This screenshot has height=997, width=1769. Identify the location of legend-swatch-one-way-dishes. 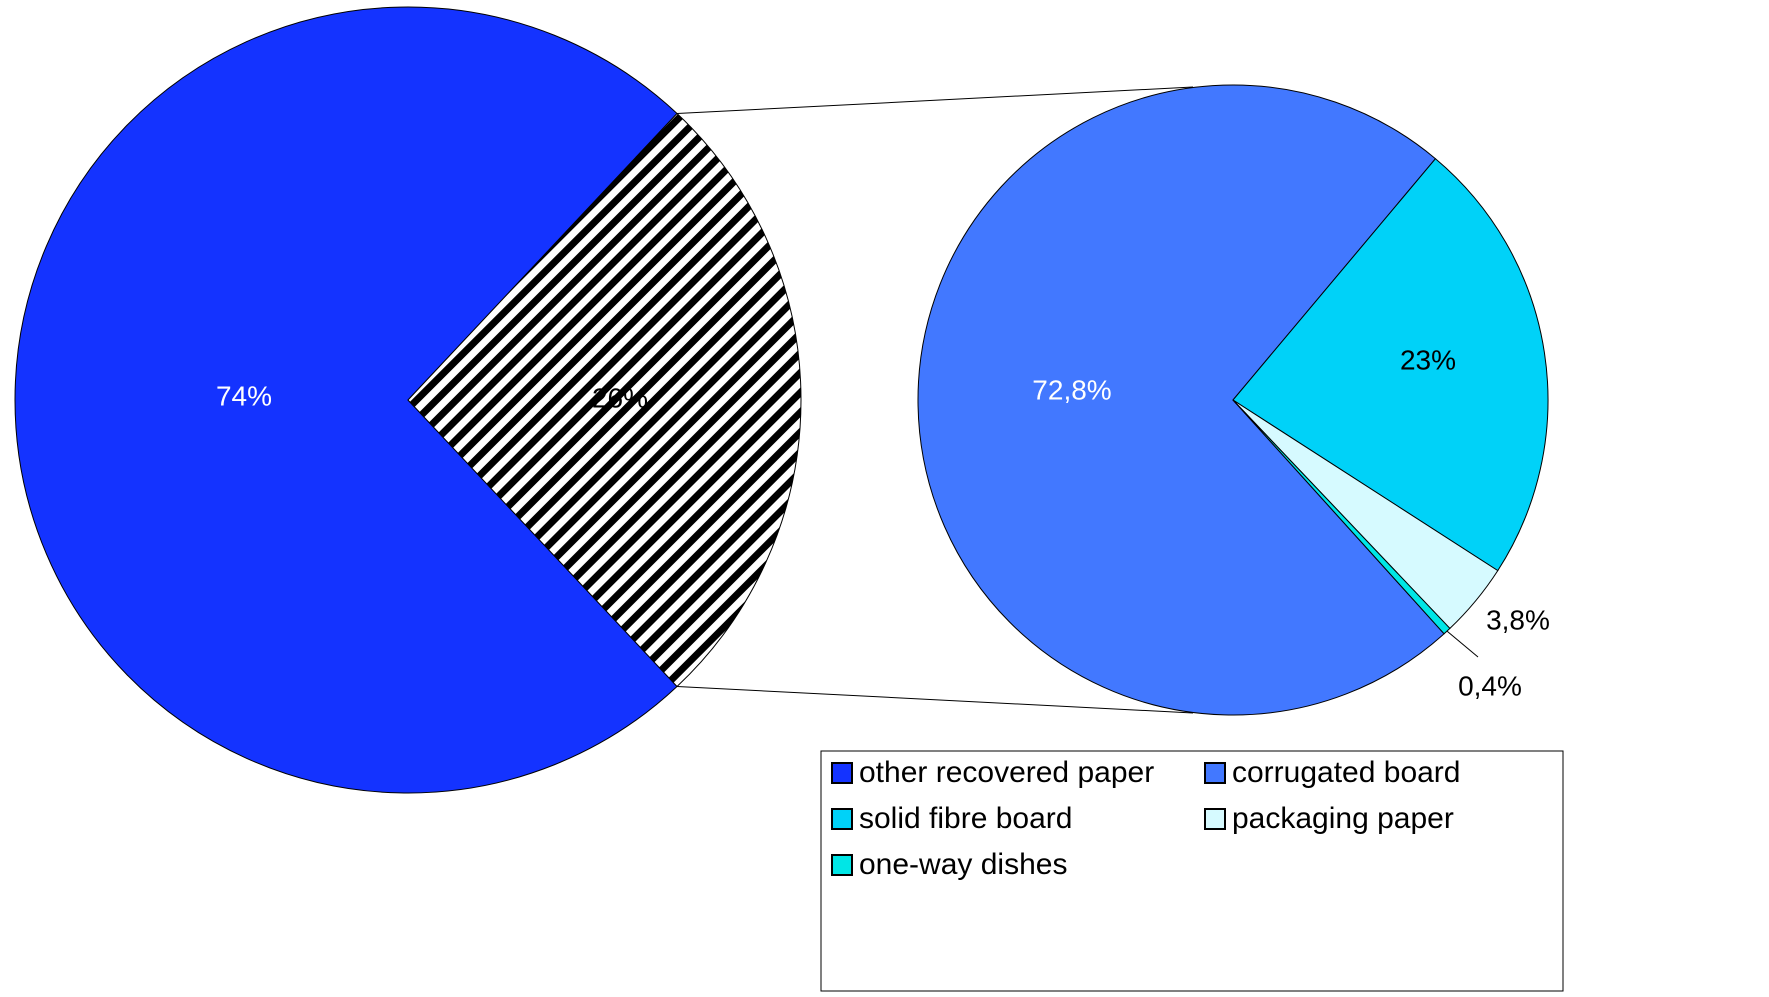
(842, 865).